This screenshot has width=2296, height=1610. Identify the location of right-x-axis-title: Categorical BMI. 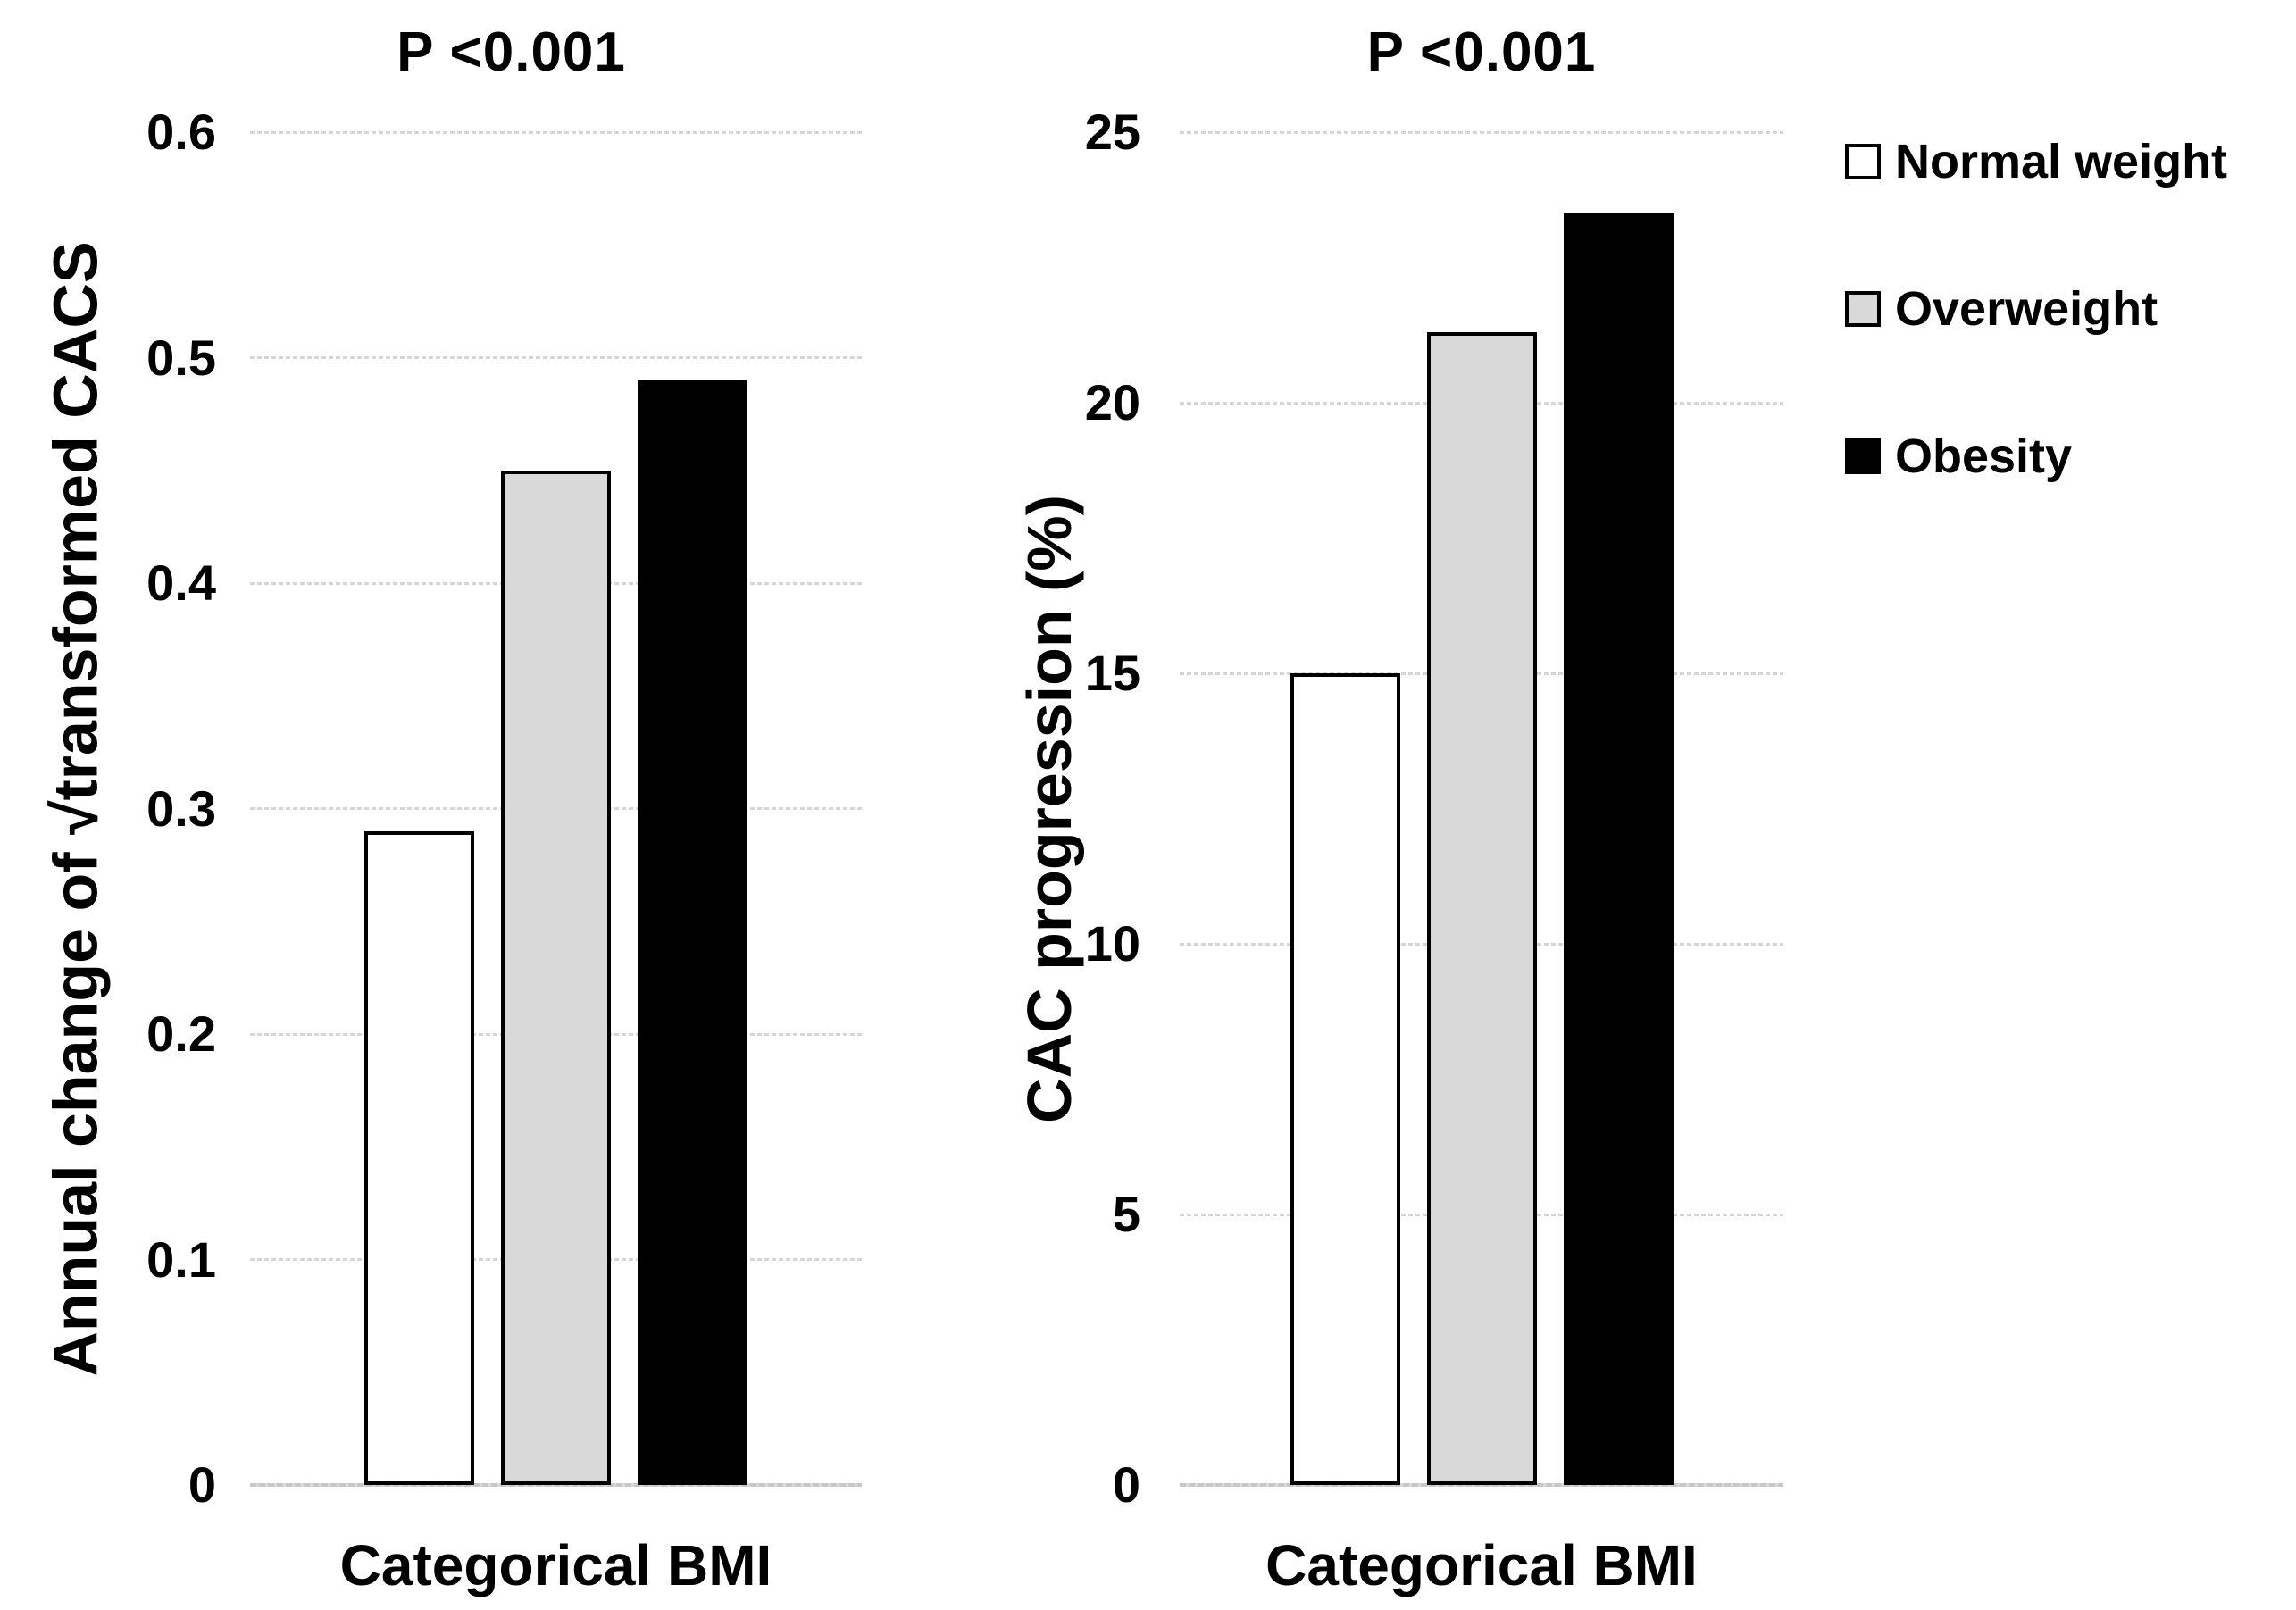
(1481, 1565).